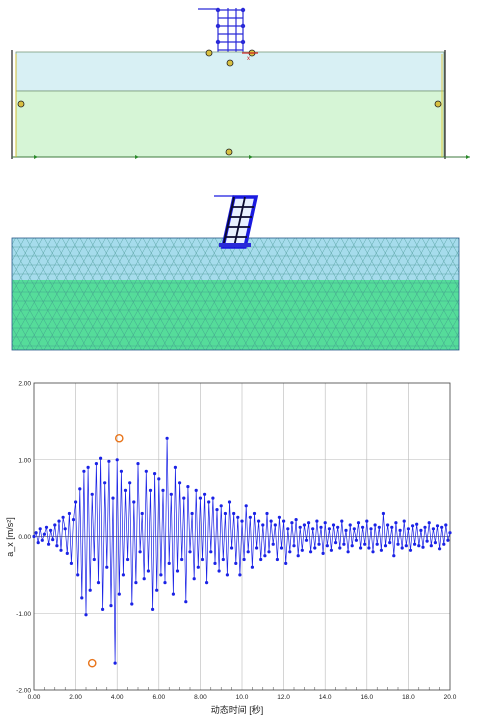  Describe the element at coordinates (117, 697) in the screenshot. I see `x-tick-label: 4.00` at that location.